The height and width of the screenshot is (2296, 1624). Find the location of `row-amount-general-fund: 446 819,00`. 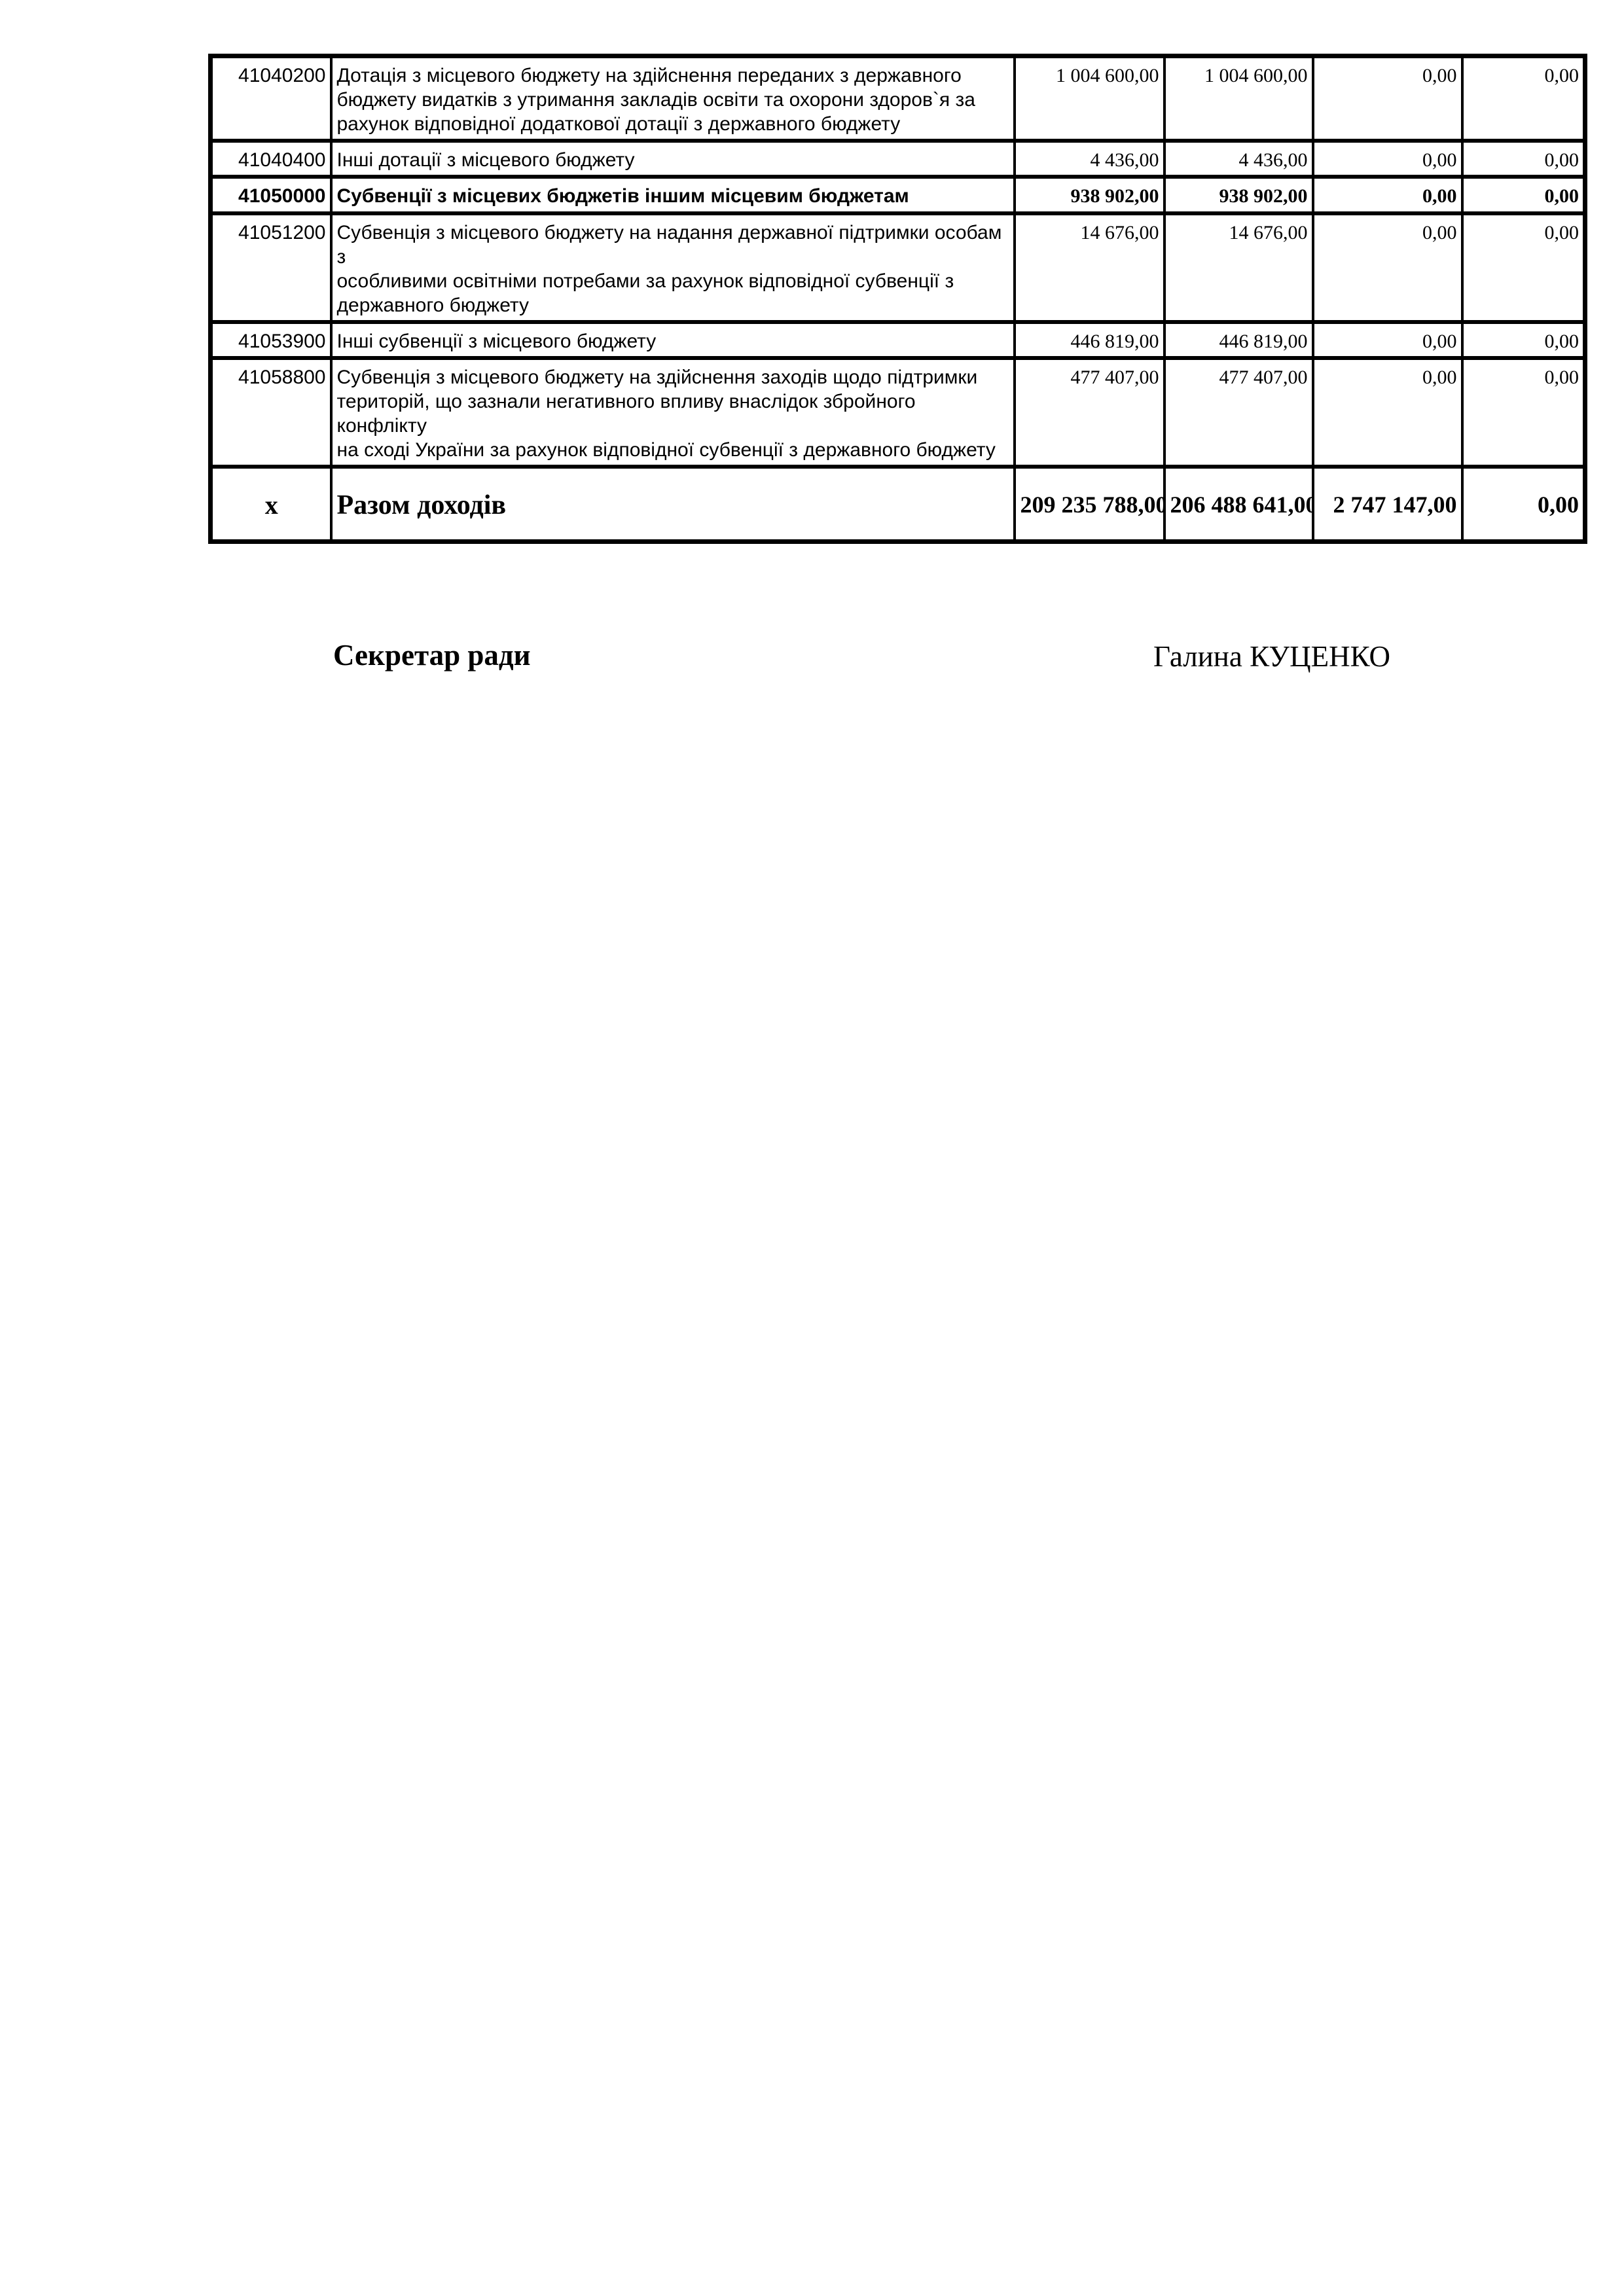

row-amount-general-fund: 446 819,00 is located at coordinates (1238, 340).